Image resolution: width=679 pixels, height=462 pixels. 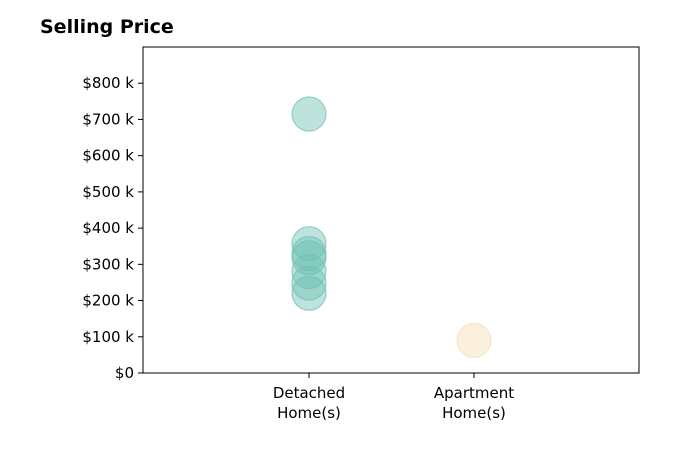 What do you see at coordinates (124, 373) in the screenshot?
I see `y-tick-label: $0` at bounding box center [124, 373].